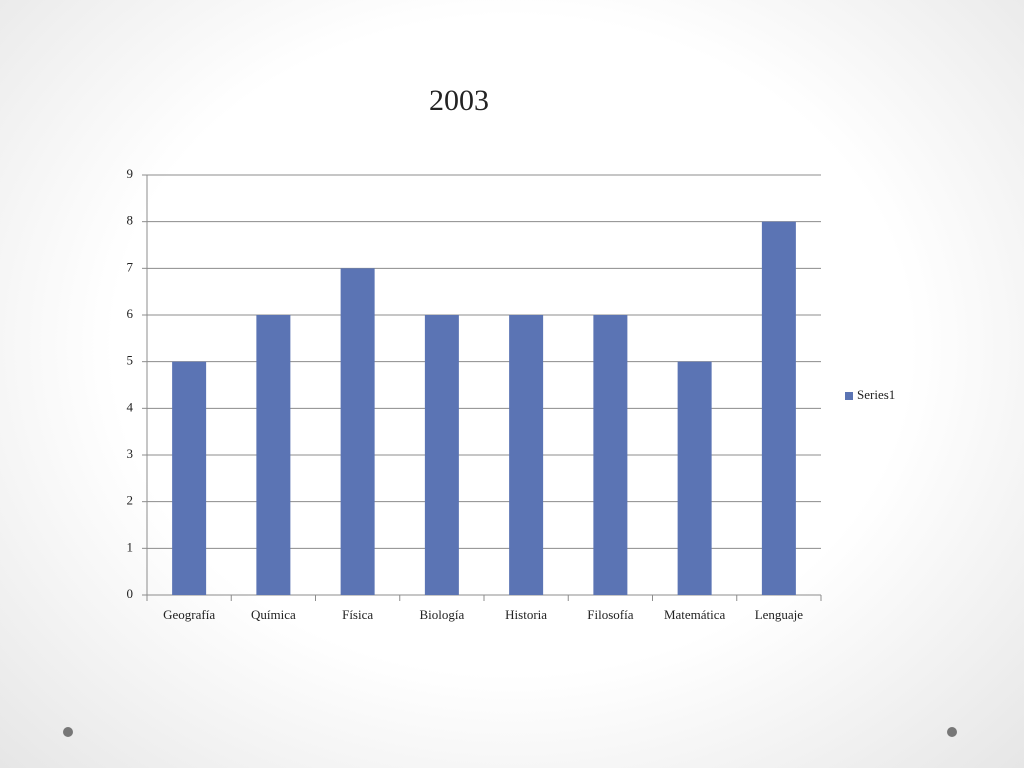  I want to click on x-tick-label: Biología, so click(441, 614).